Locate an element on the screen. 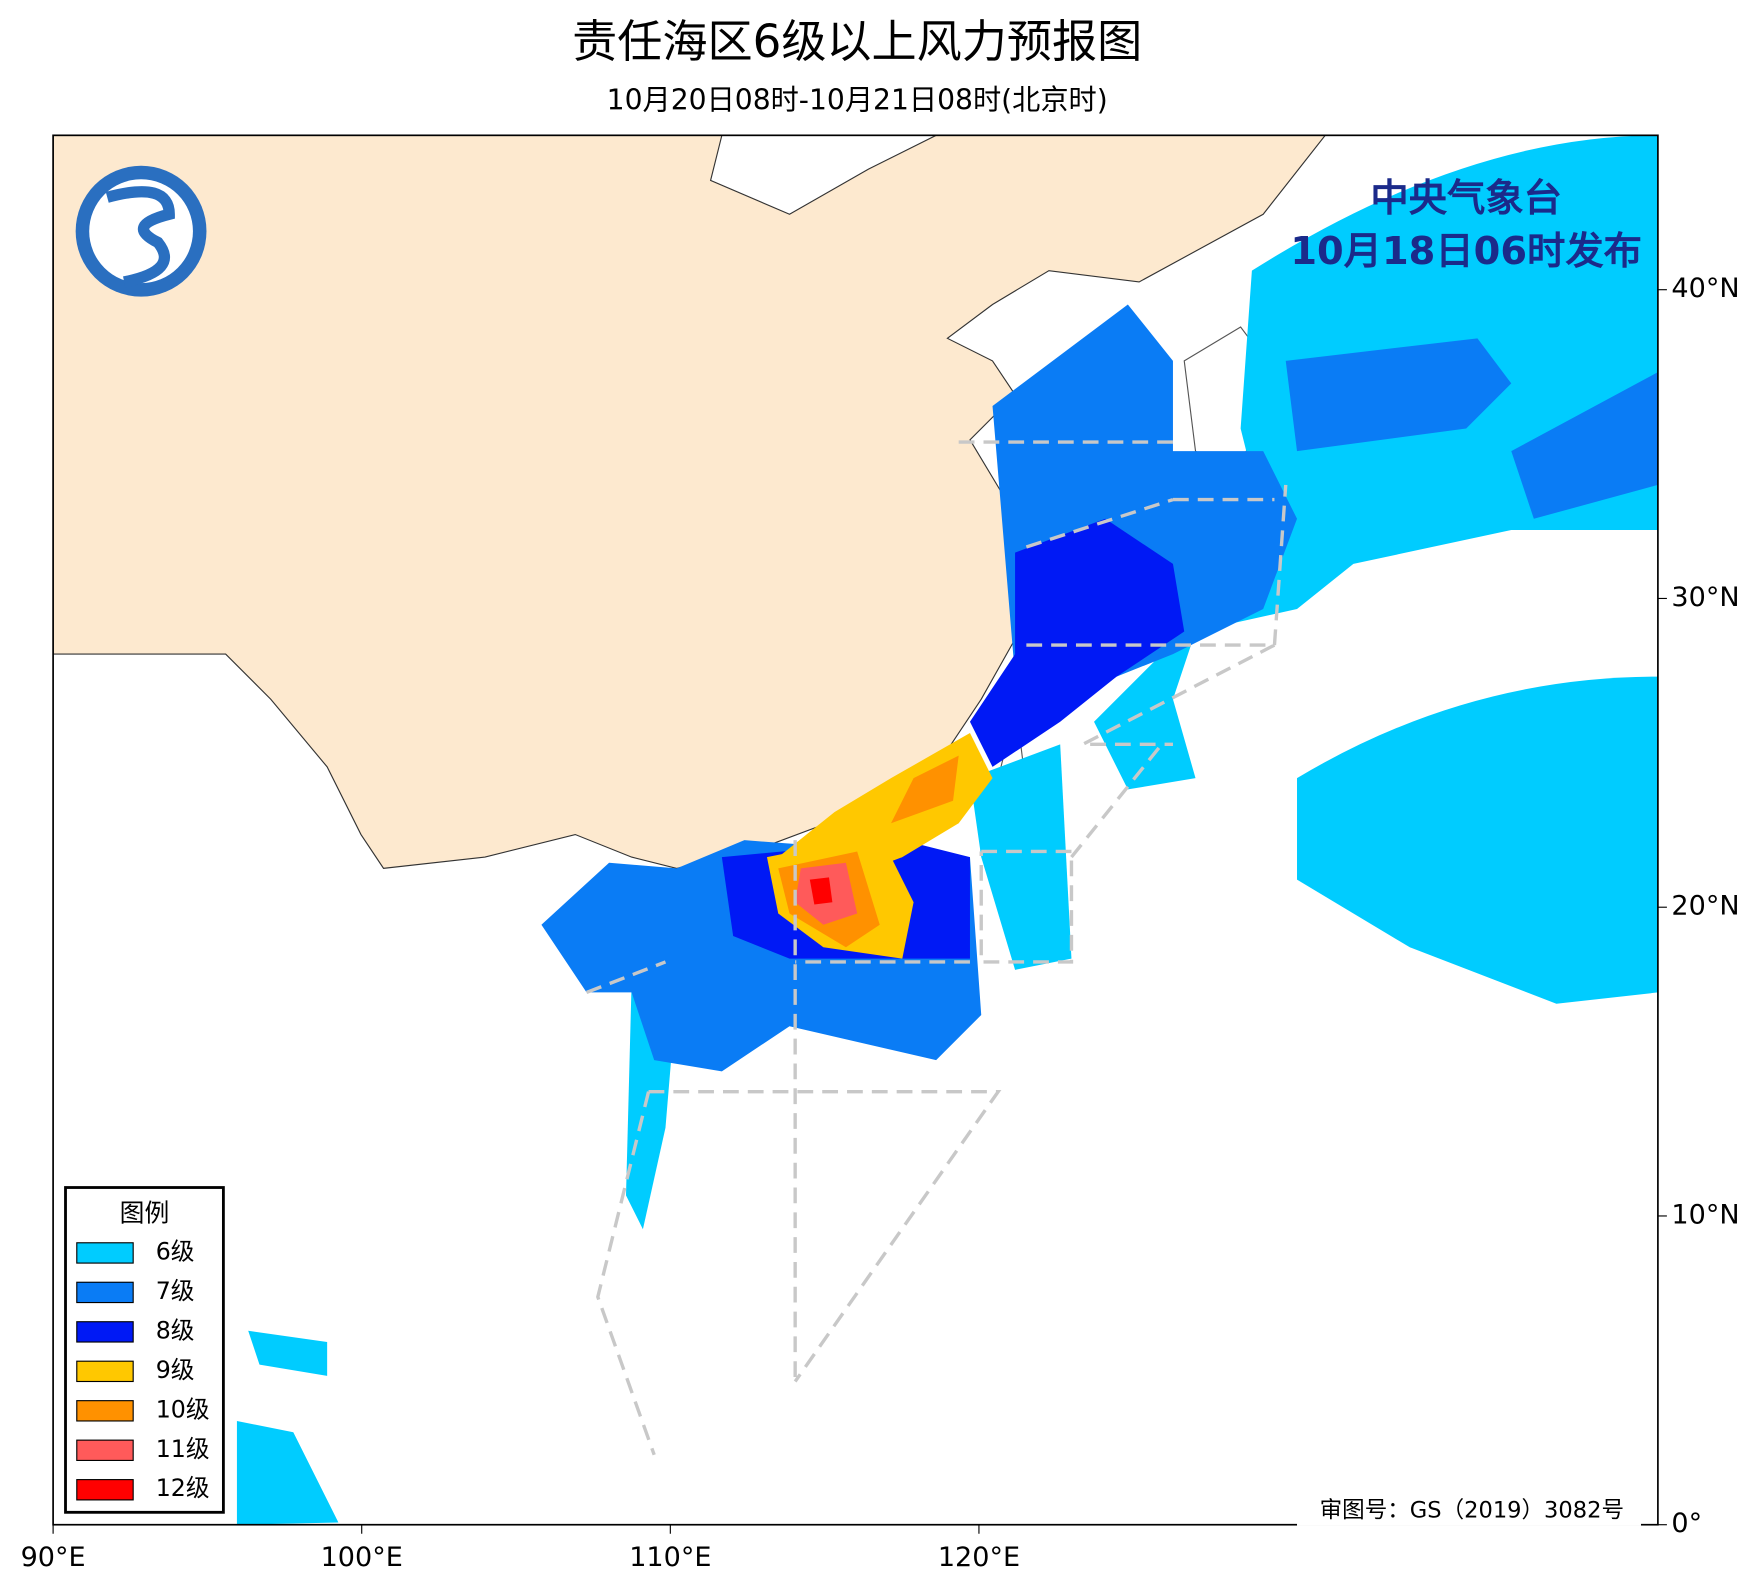  lon-tick-label: 90°E is located at coordinates (53, 1557).